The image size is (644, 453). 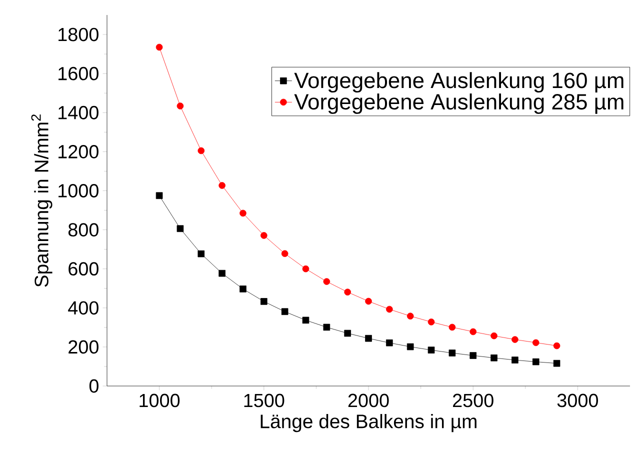 What do you see at coordinates (83, 308) in the screenshot?
I see `y-tick-label: 400` at bounding box center [83, 308].